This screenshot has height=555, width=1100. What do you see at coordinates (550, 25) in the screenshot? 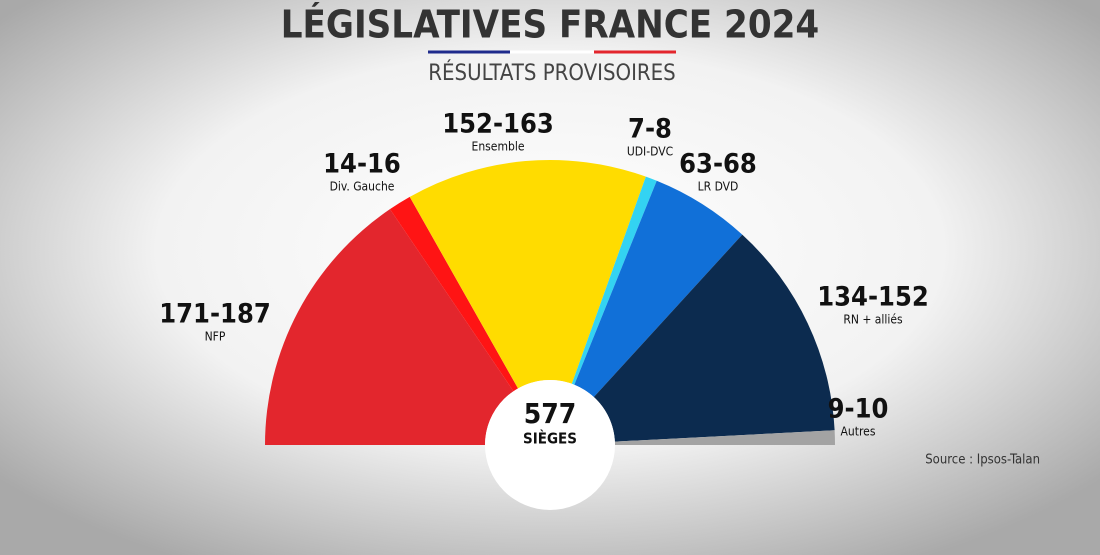
I see `chart-title: LÉGISLATIVES FRANCE 2024` at bounding box center [550, 25].